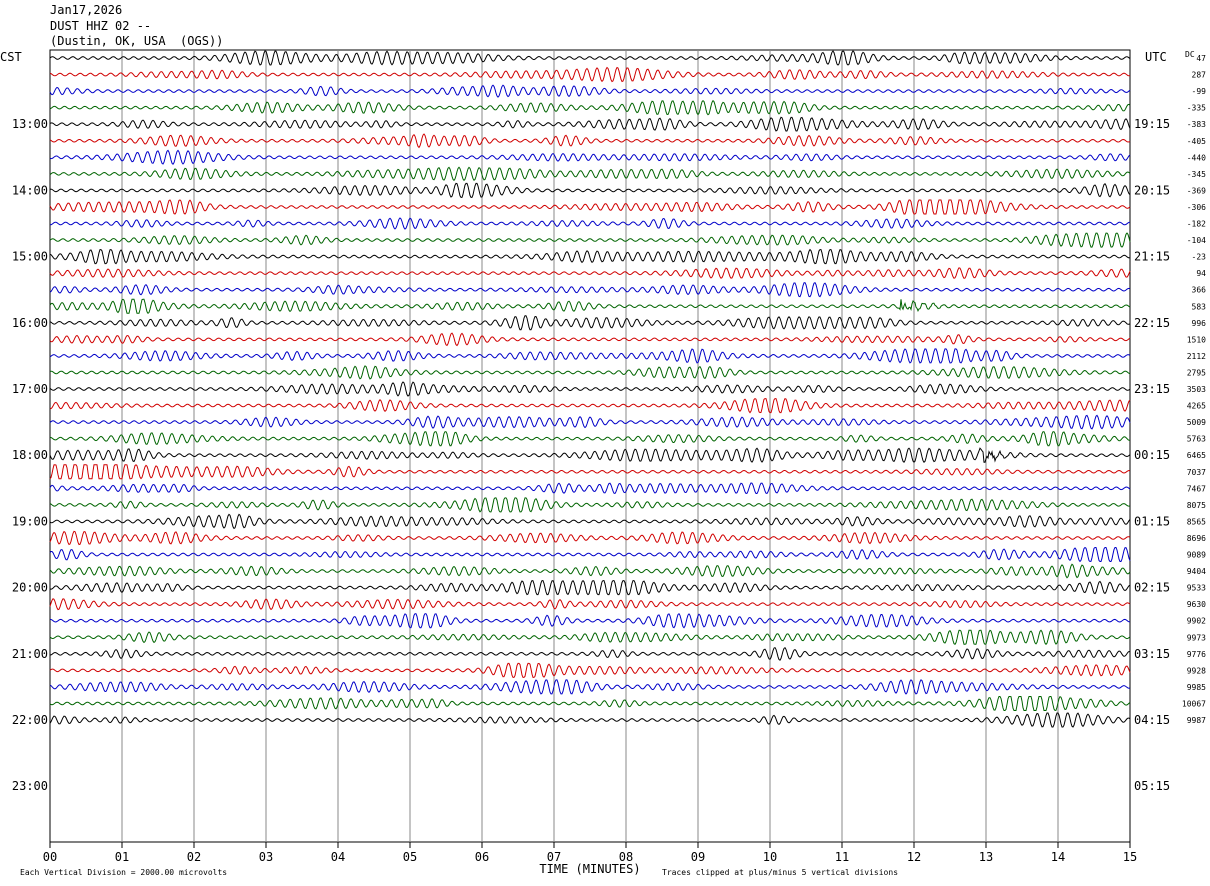 The height and width of the screenshot is (886, 1210). I want to click on utc-hour-label: 03:15, so click(1152, 654).